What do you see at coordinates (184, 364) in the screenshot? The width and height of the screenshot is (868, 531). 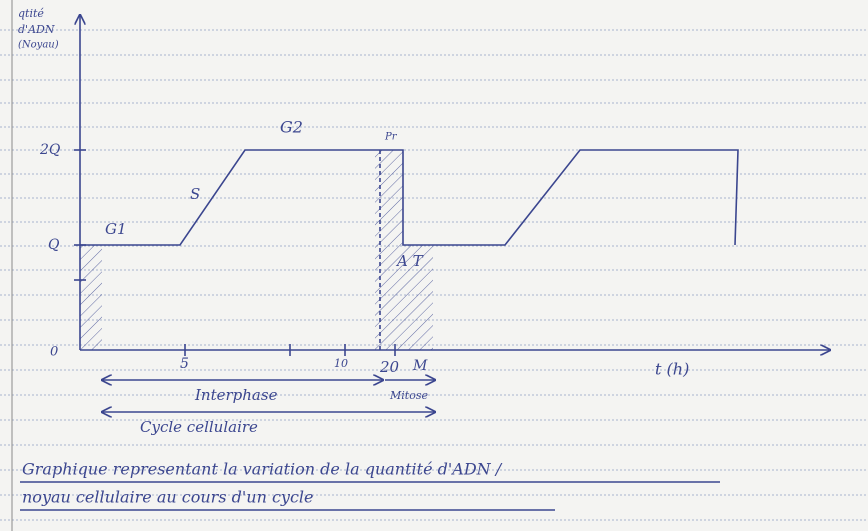 I see `x-tick-label: 5` at bounding box center [184, 364].